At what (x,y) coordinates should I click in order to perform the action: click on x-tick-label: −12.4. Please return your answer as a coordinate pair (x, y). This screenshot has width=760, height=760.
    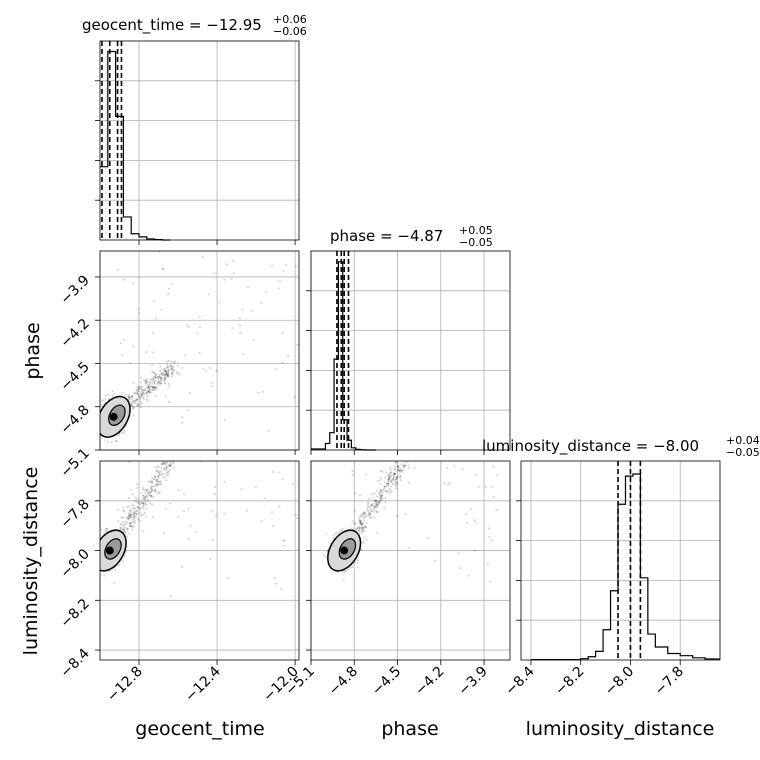
    Looking at the image, I should click on (203, 684).